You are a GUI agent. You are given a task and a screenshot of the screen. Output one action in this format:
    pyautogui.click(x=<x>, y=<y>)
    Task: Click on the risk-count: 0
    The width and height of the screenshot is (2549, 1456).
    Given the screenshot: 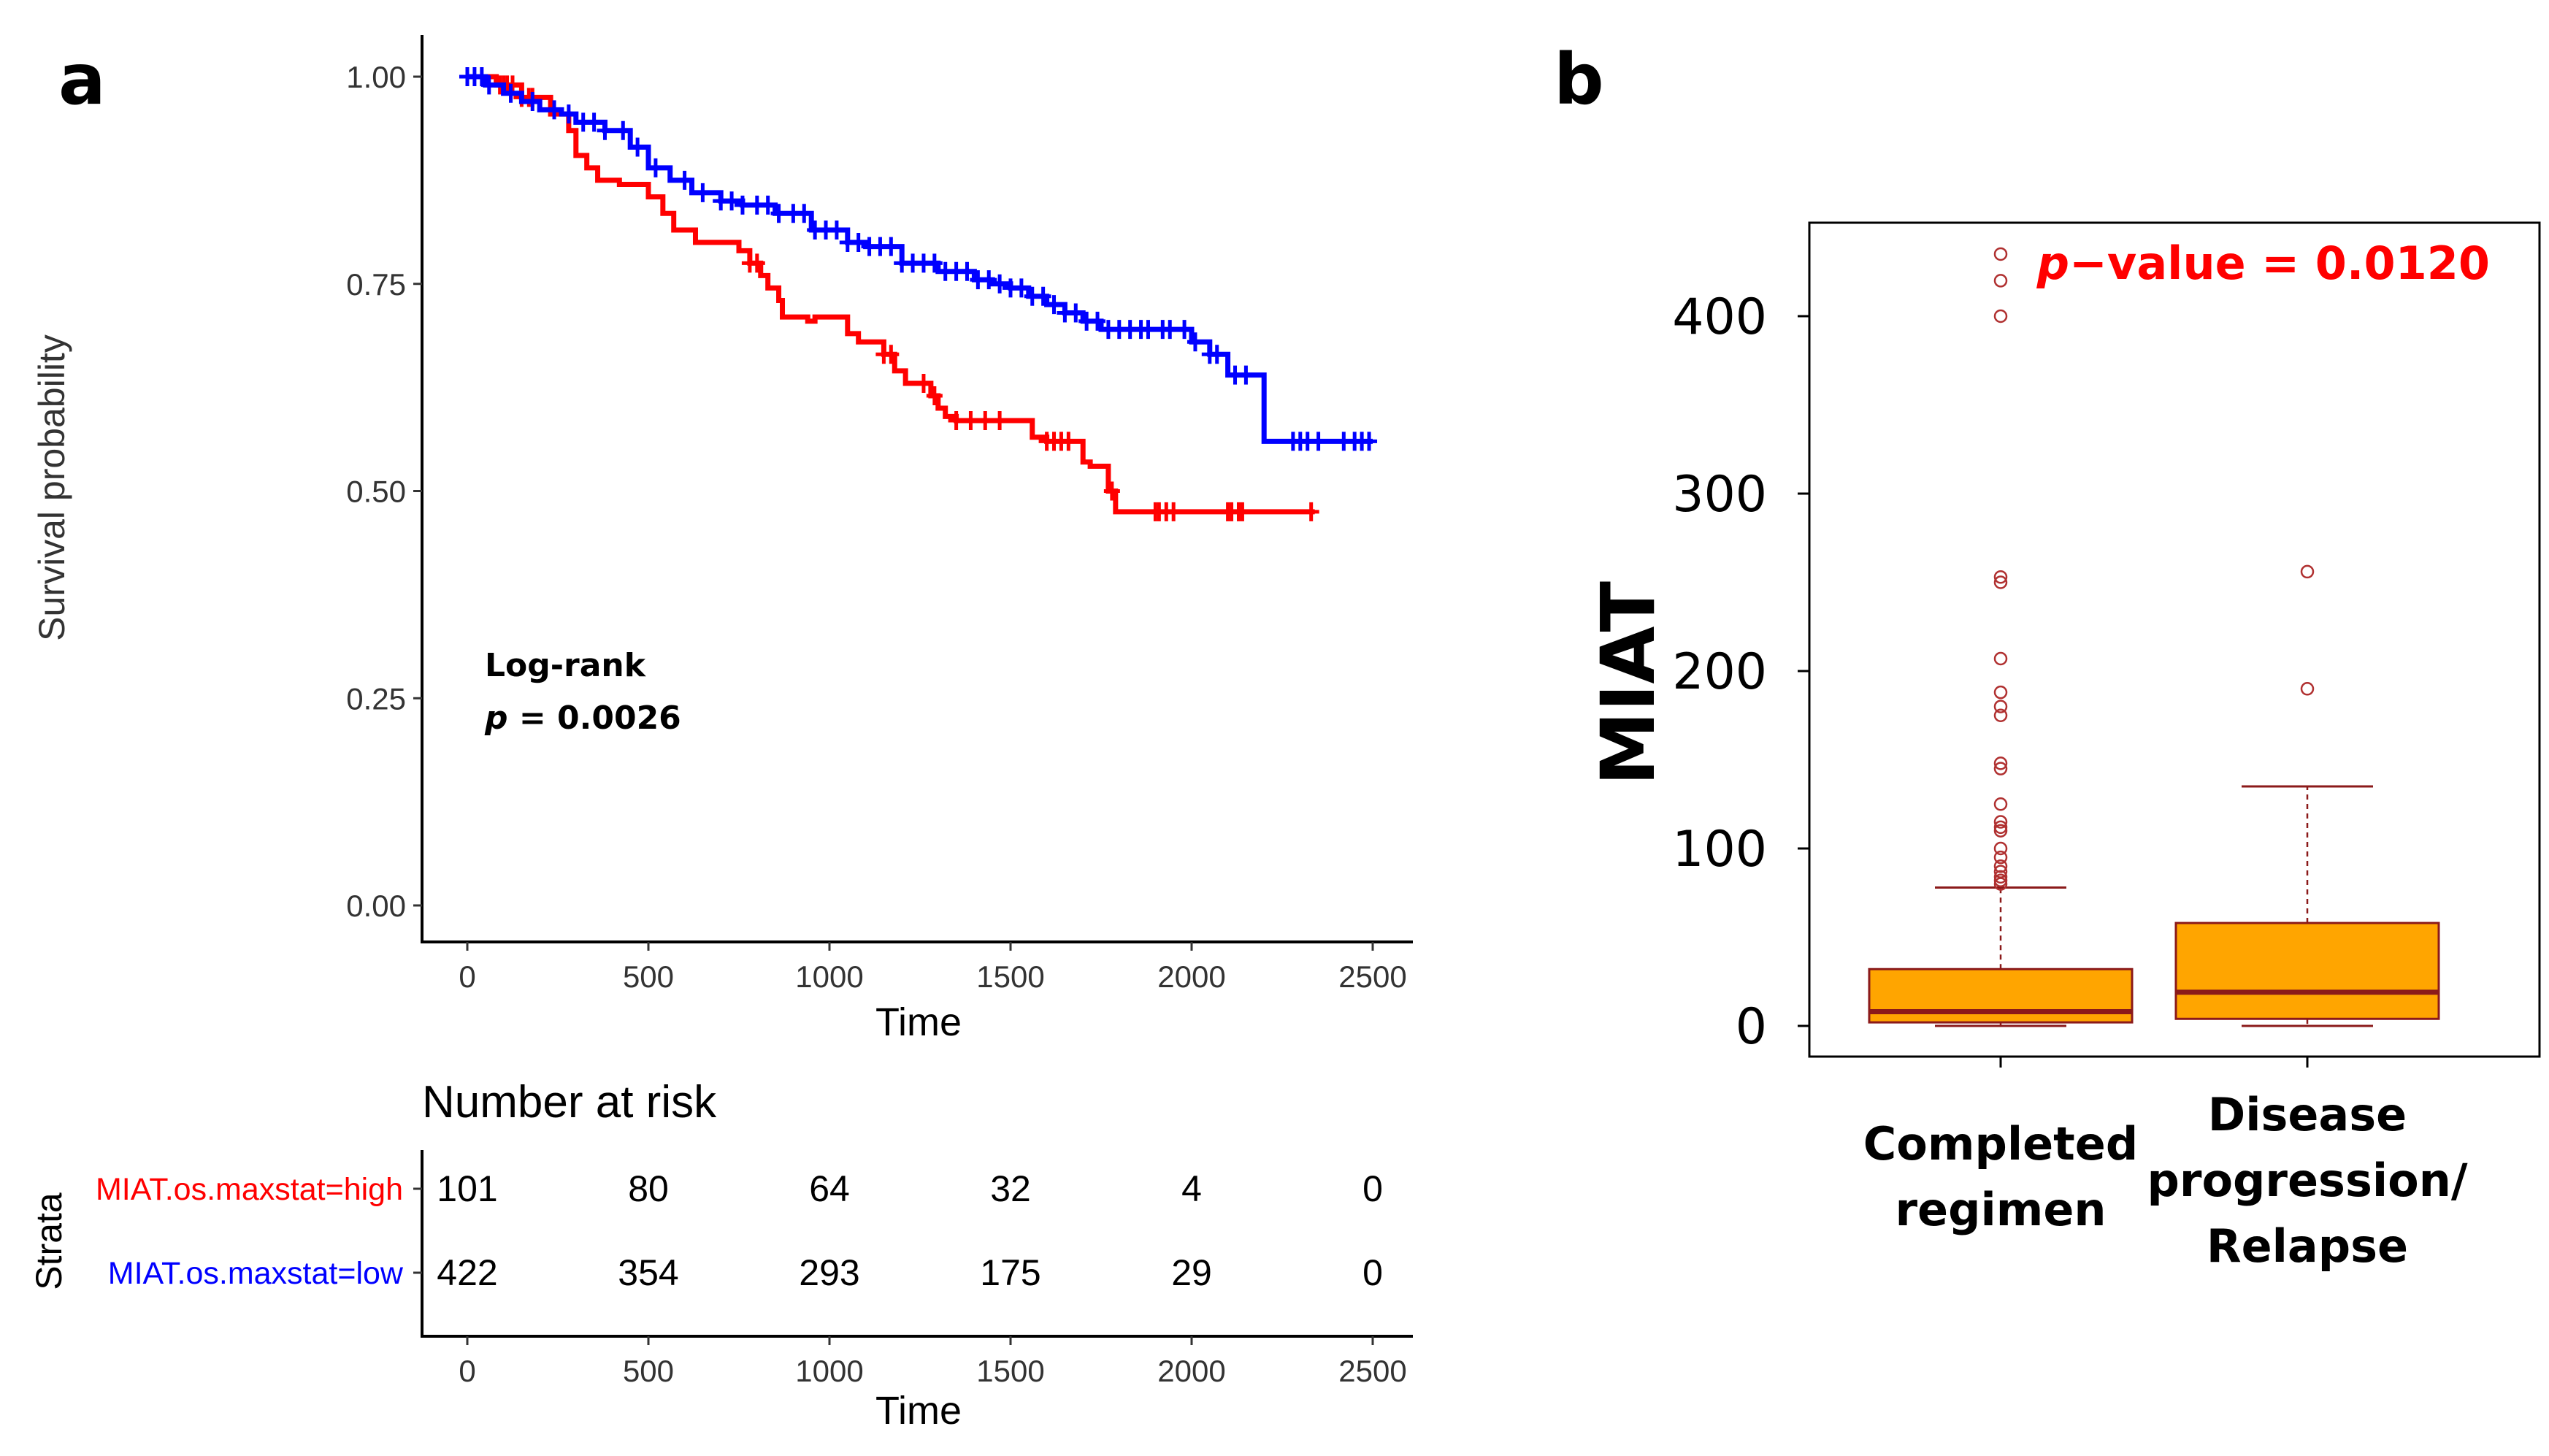 What is the action you would take?
    pyautogui.click(x=1372, y=1272)
    